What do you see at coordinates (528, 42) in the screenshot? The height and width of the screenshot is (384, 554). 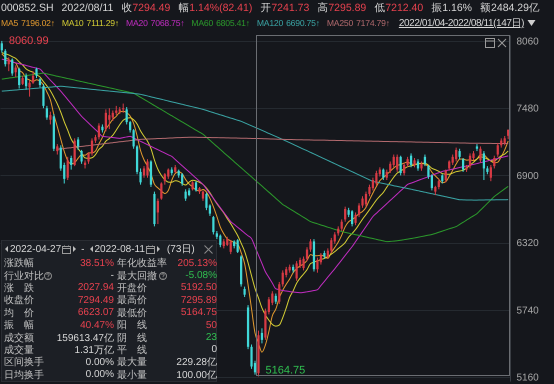 I see `y-tick-label: 8060` at bounding box center [528, 42].